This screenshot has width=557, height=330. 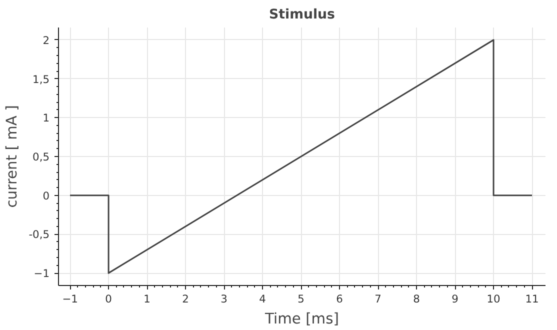 What do you see at coordinates (46, 118) in the screenshot?
I see `y-tick-label: 1` at bounding box center [46, 118].